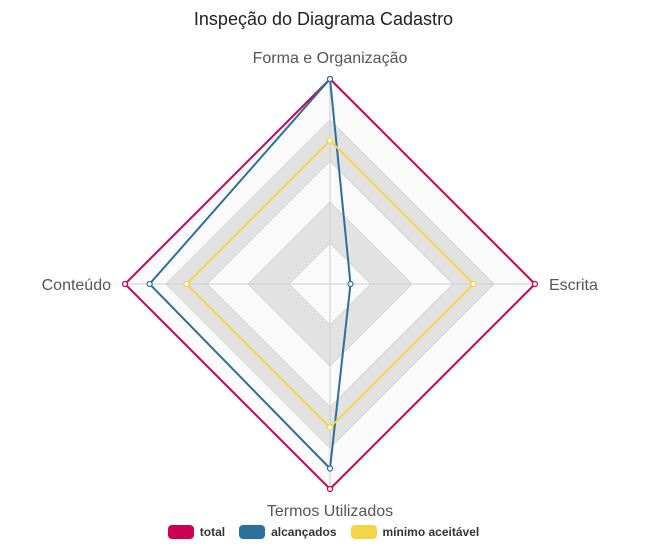  What do you see at coordinates (431, 532) in the screenshot?
I see `legend-label: mínimo aceitável` at bounding box center [431, 532].